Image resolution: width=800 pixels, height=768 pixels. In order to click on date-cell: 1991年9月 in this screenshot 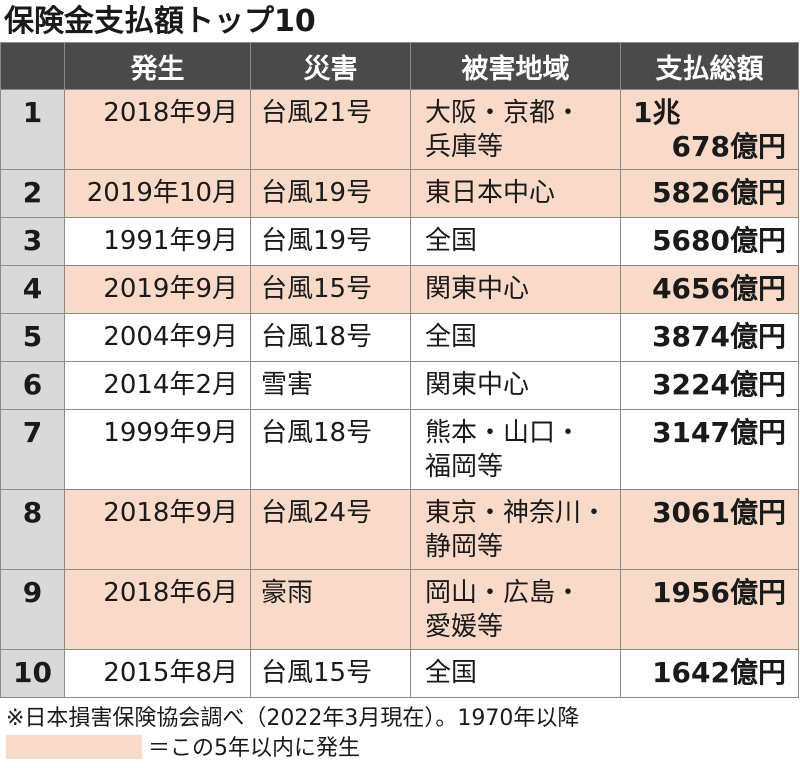, I will do `click(157, 241)`.